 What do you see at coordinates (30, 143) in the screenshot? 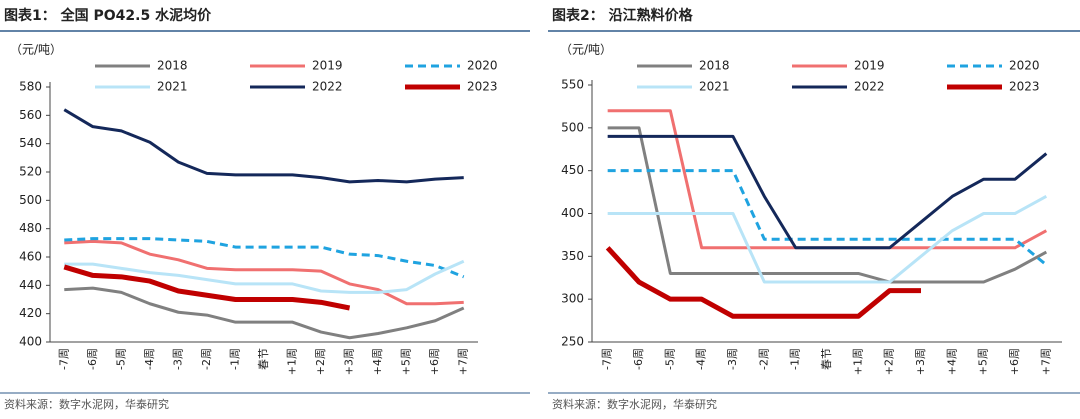
I see `y-tick-label: 540` at bounding box center [30, 143].